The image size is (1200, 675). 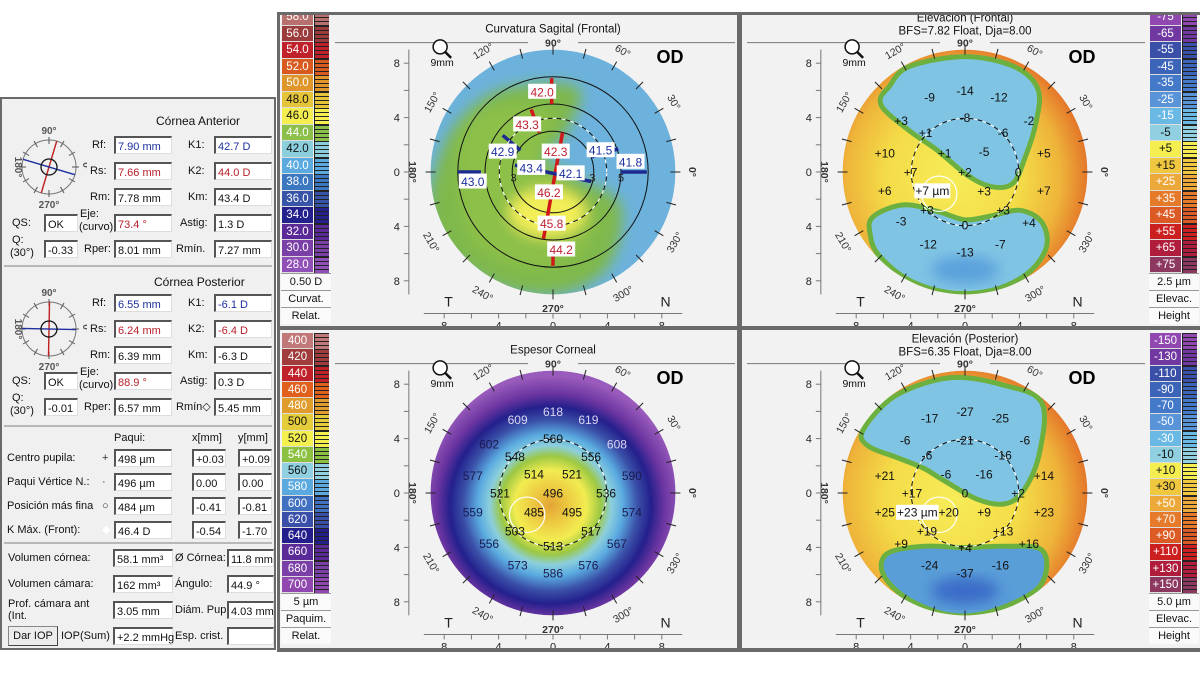 I want to click on angulo-label: Ángulo:, so click(x=194, y=584).